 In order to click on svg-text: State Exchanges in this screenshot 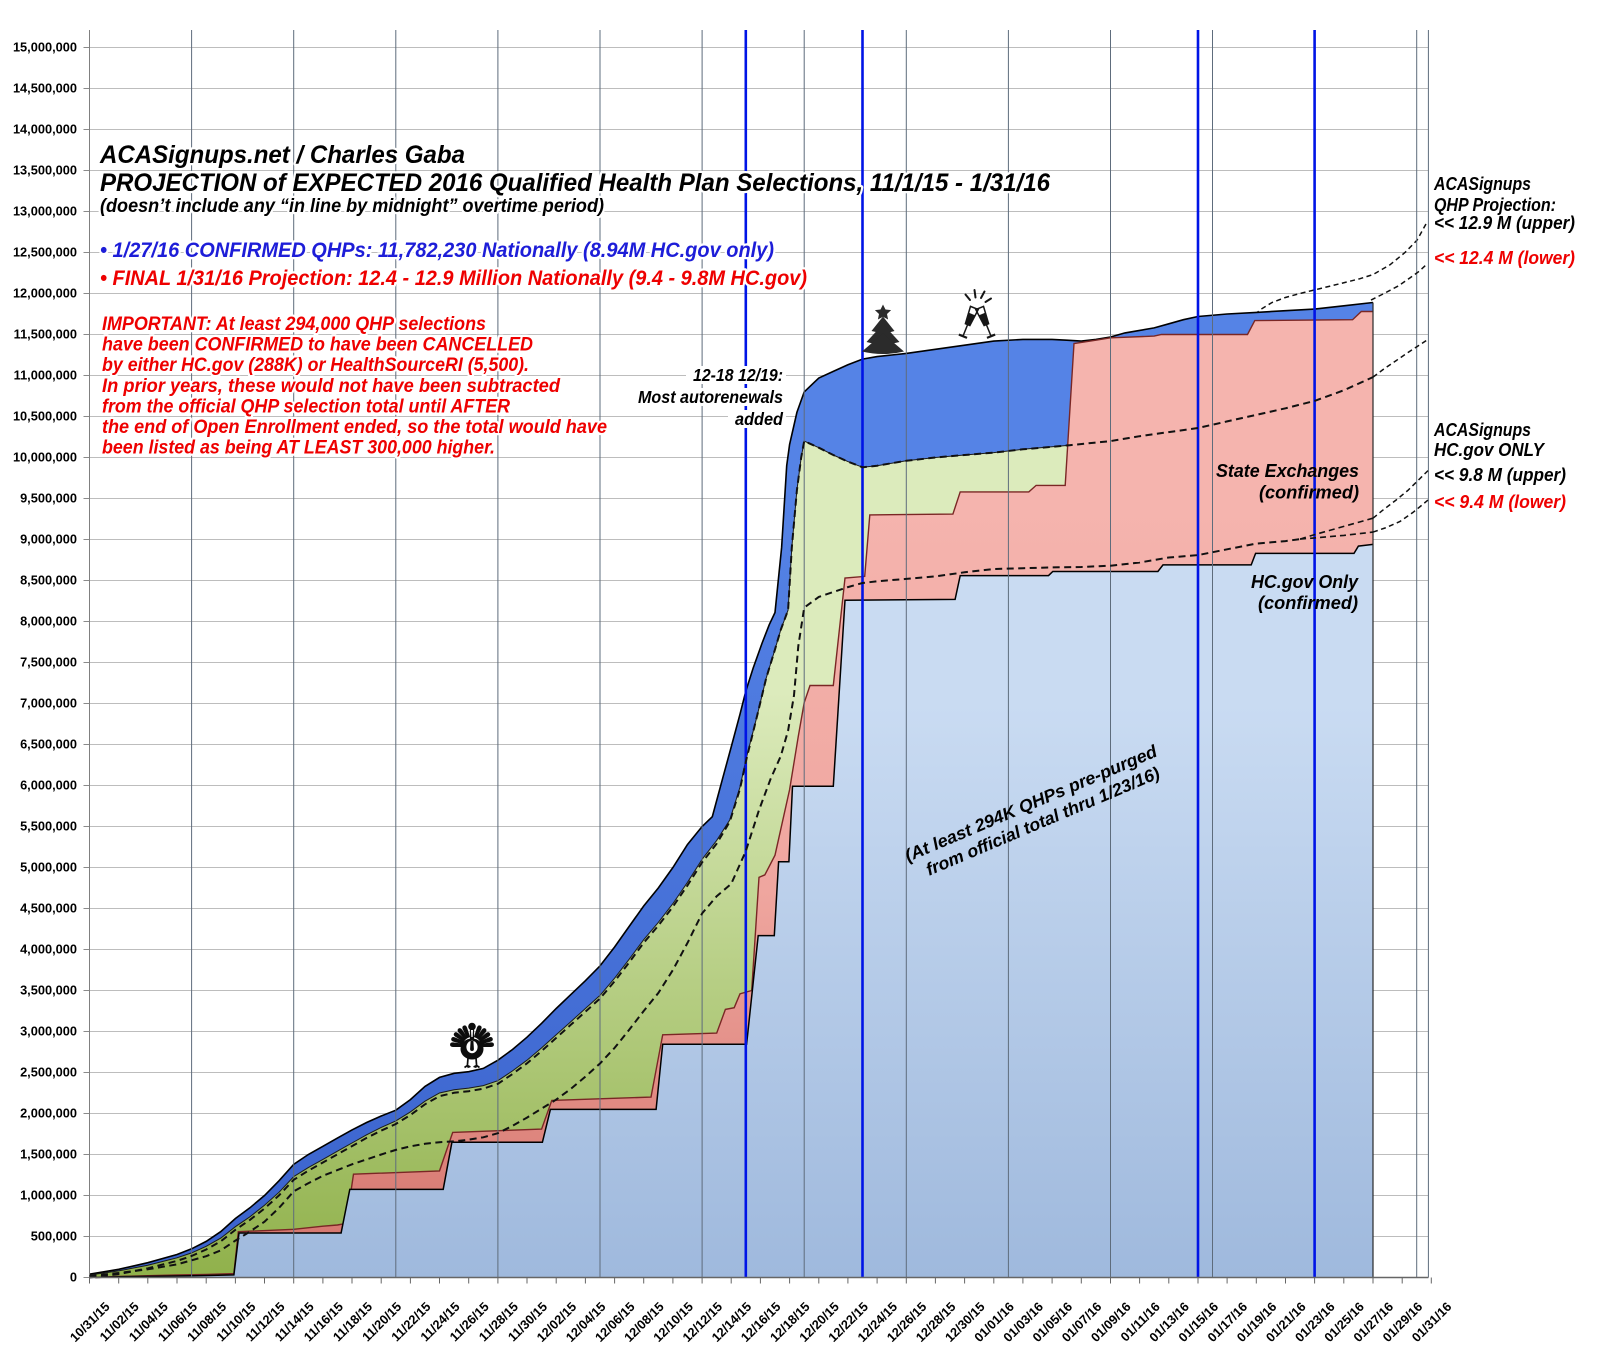, I will do `click(1287, 470)`.